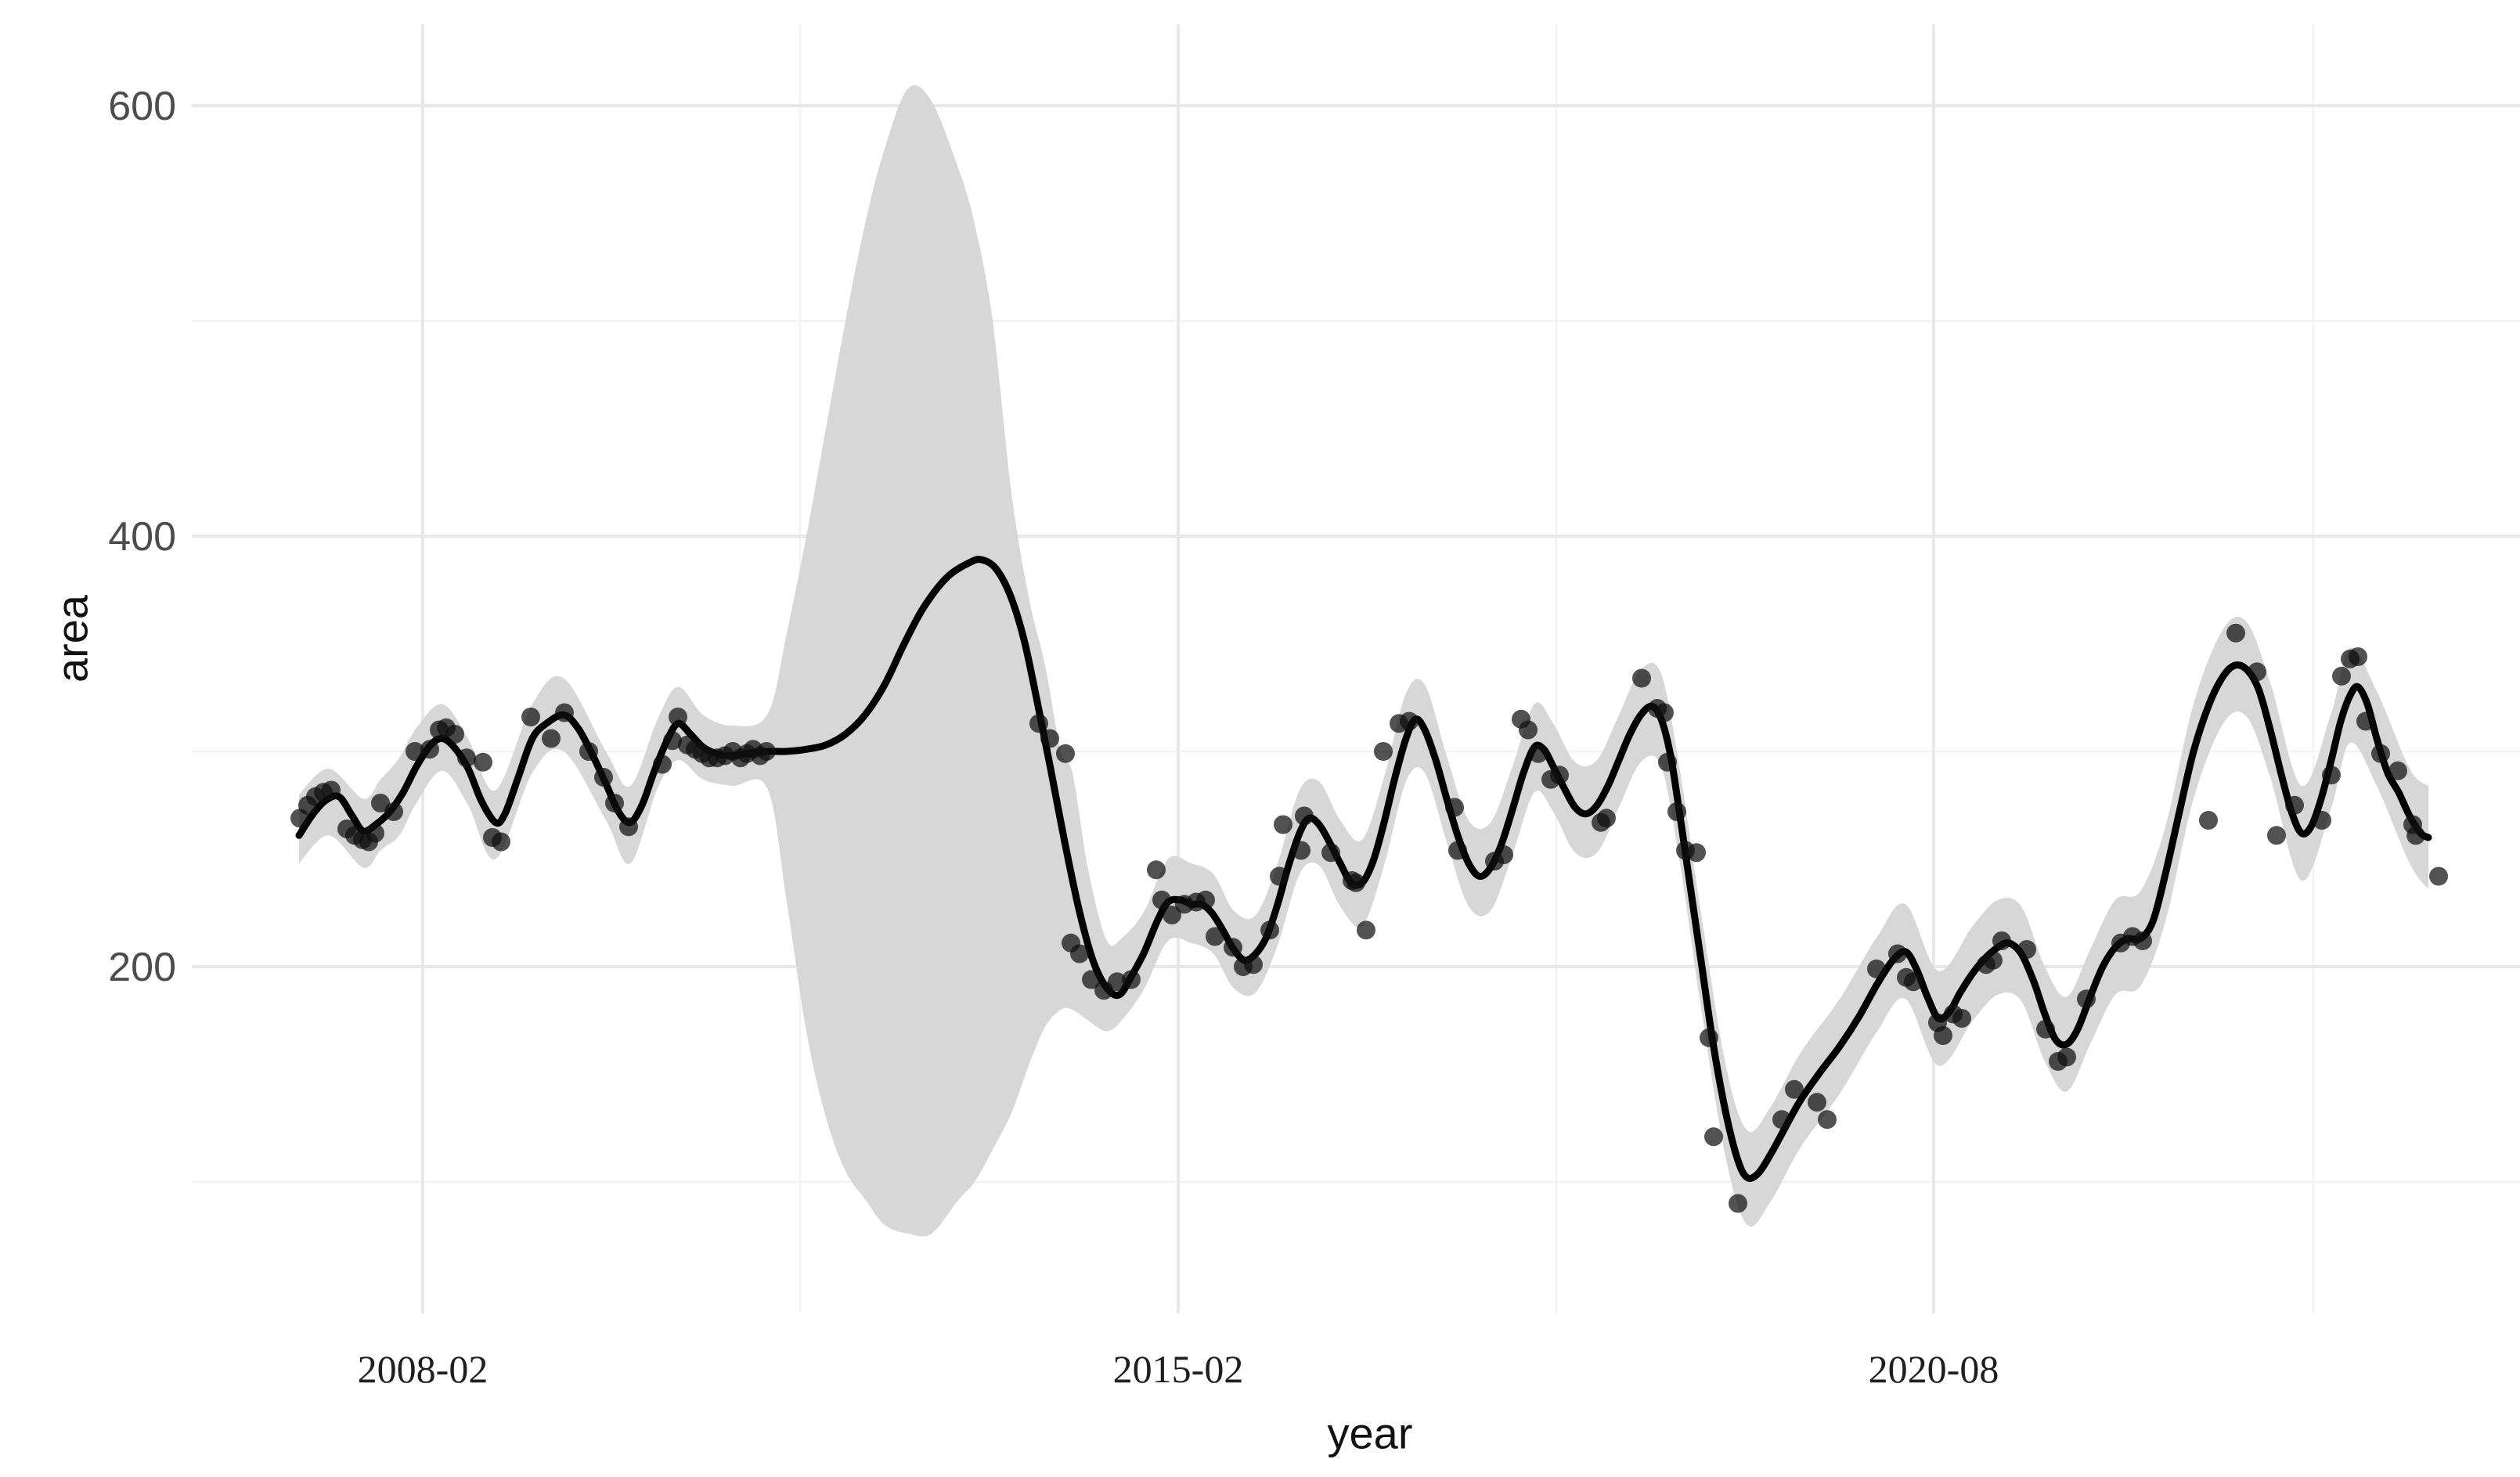  Describe the element at coordinates (142, 537) in the screenshot. I see `y-tick-label: 400` at that location.